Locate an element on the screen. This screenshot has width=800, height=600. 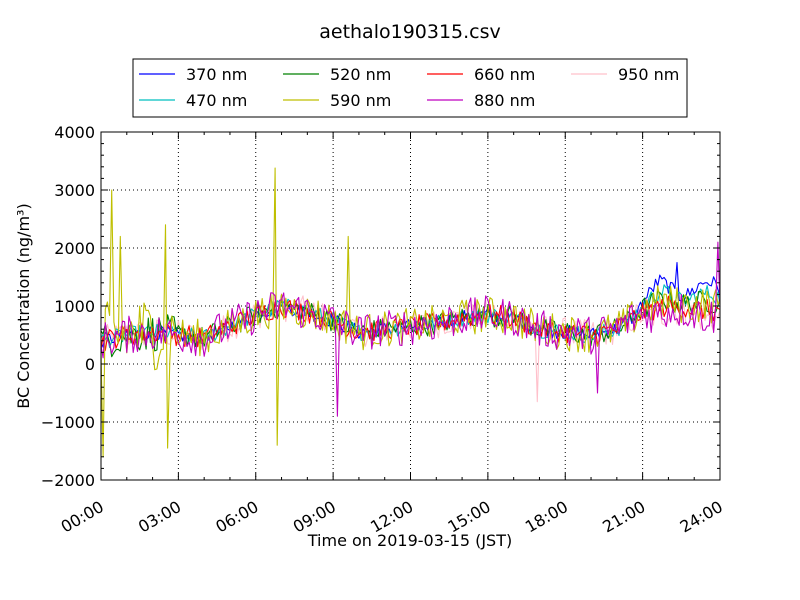
x-tick-label: 24:00 is located at coordinates (701, 517).